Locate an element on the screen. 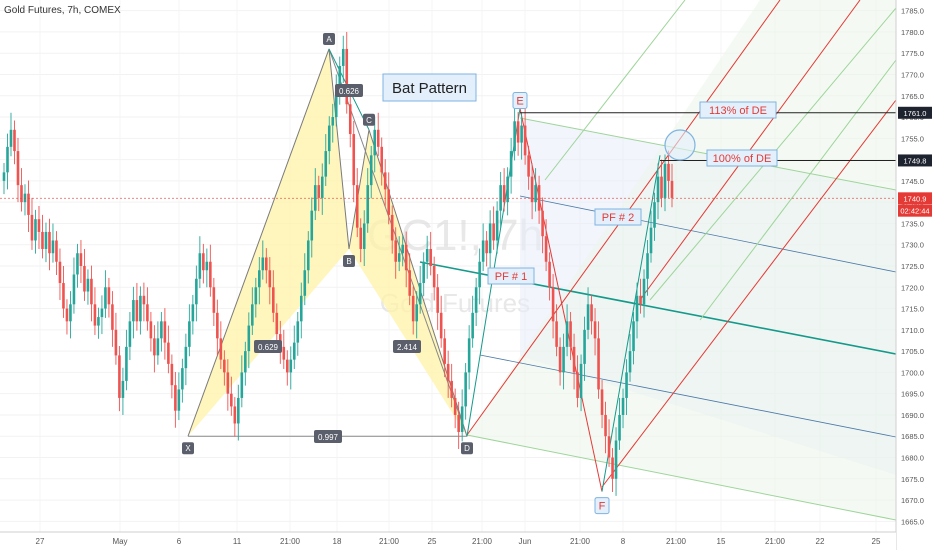 This screenshot has height=550, width=932. time-tick-label: May is located at coordinates (119, 541).